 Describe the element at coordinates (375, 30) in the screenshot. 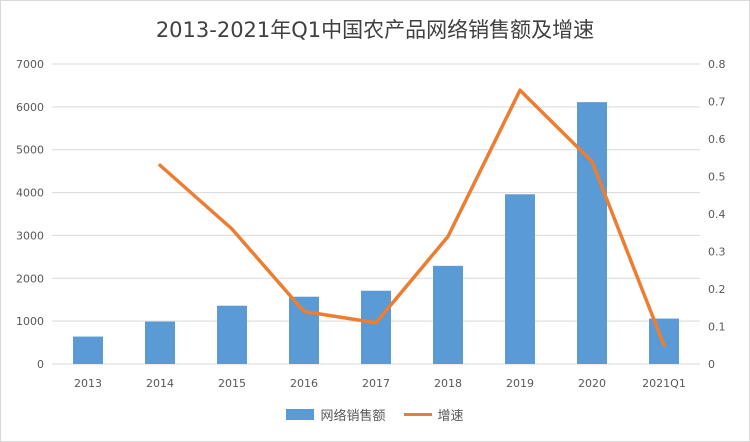

I see `chart-title: 2013-2021年Q1中国农产品网络销售额及增速` at that location.